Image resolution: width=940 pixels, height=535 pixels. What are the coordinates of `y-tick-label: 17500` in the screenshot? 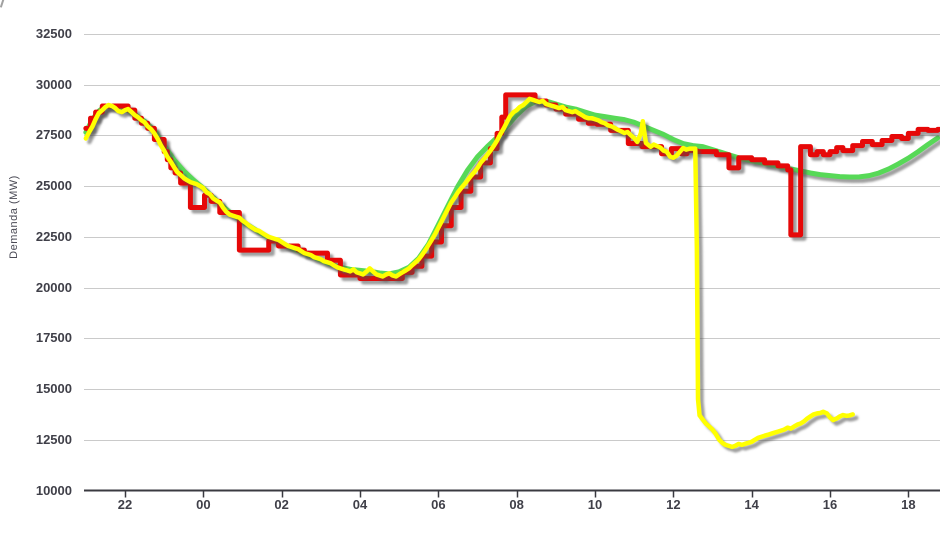 It's located at (53, 338).